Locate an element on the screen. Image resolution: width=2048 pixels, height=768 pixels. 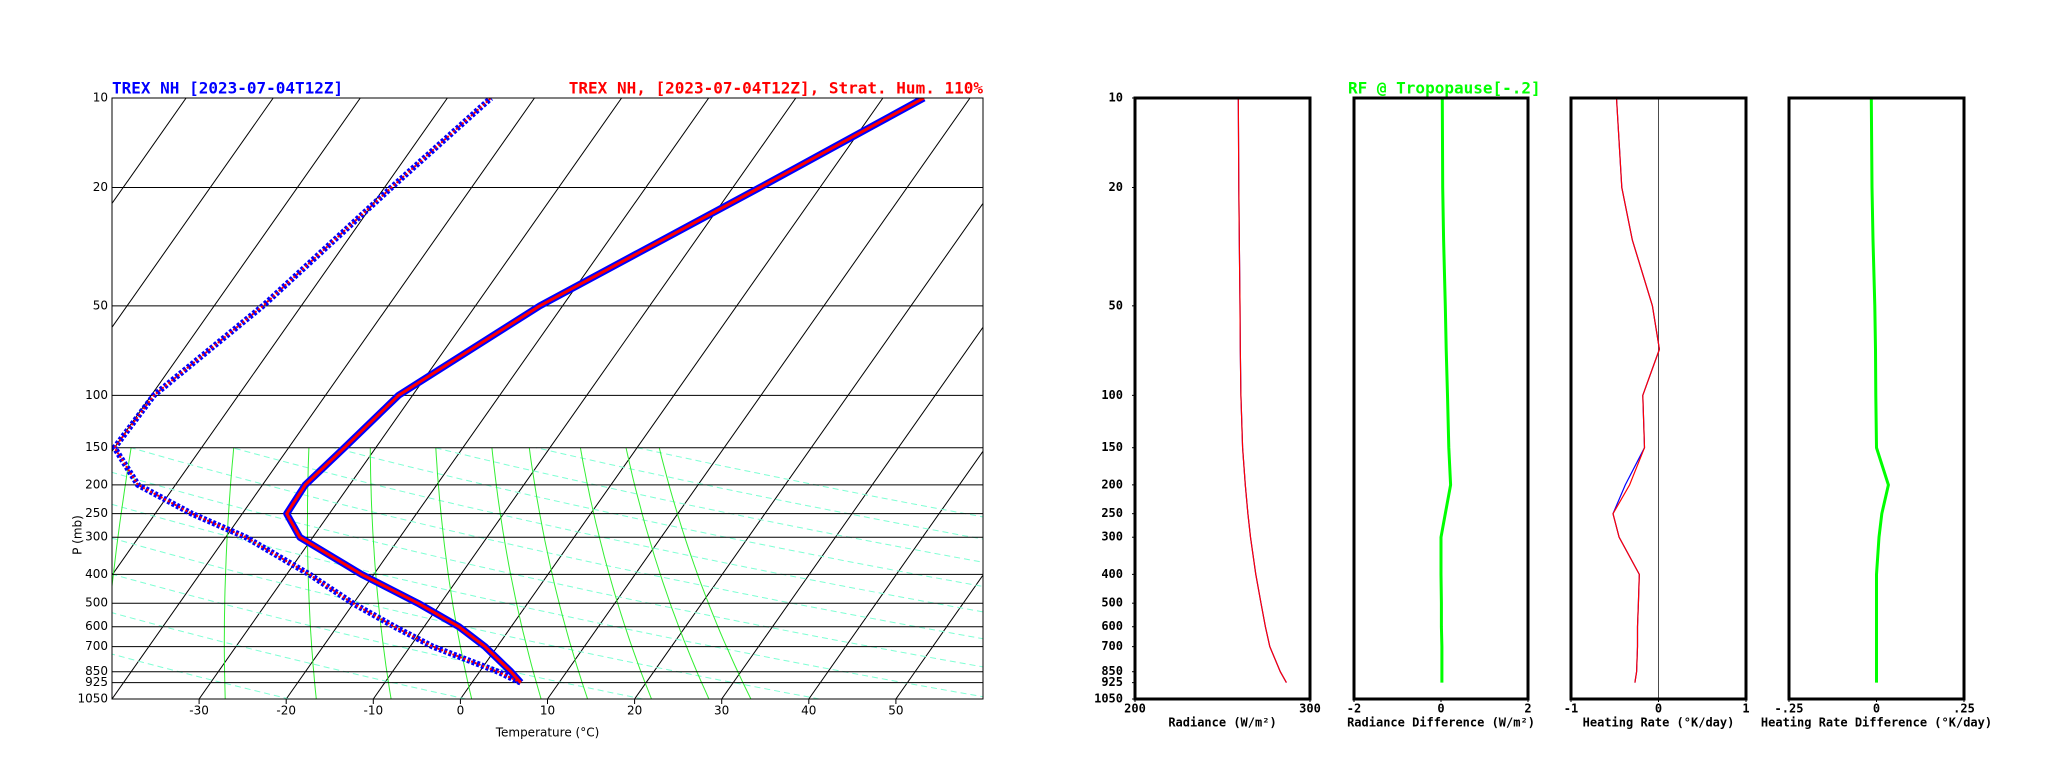
x-tick-label: -20 is located at coordinates (286, 711).